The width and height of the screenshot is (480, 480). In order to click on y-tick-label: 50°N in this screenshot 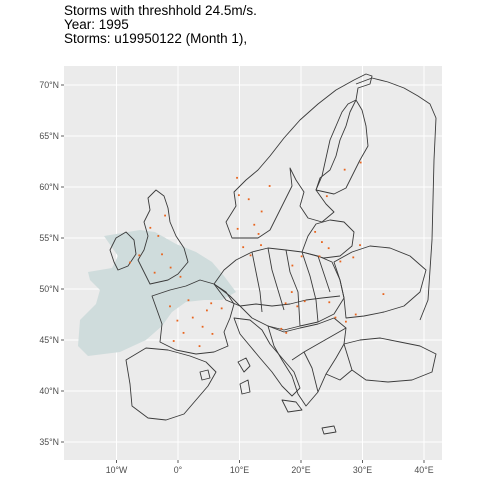, I will do `click(49, 289)`.